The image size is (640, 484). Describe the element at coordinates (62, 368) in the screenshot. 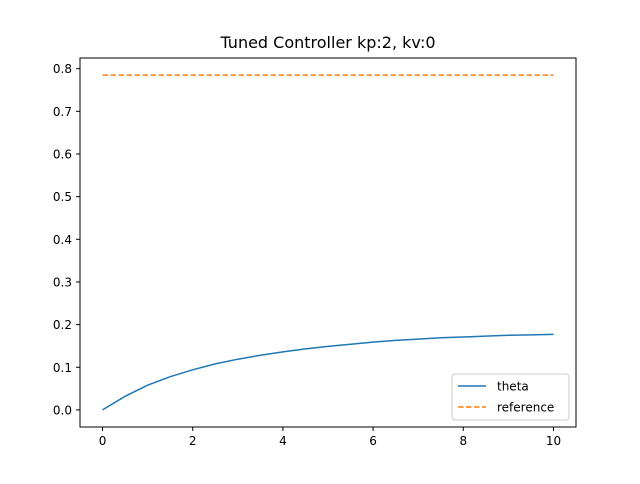

I see `y-tick-label: 0.1` at that location.